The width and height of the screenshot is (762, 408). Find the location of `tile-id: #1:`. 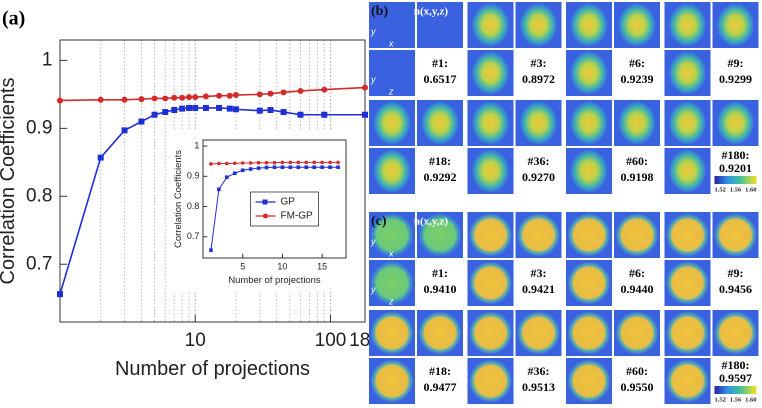

tile-id: #1: is located at coordinates (440, 273).